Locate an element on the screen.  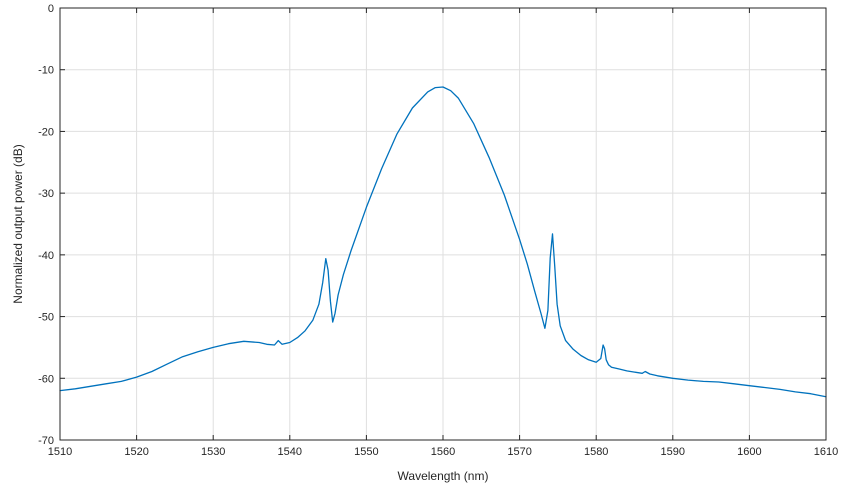
y-axis-label: Normalized output power (dB) is located at coordinates (18, 223).